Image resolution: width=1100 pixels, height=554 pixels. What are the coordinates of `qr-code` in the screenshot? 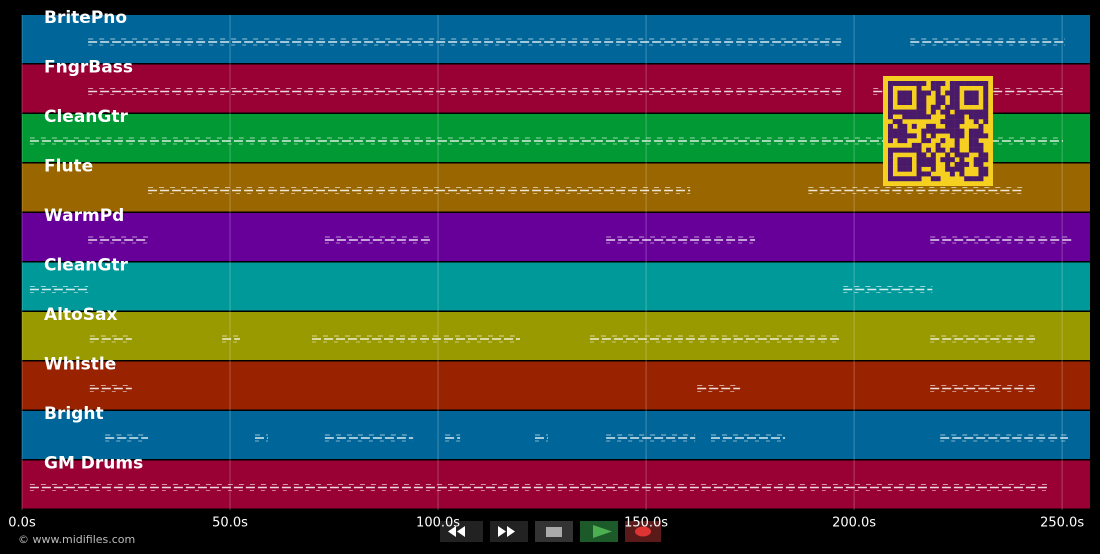 It's located at (938, 131).